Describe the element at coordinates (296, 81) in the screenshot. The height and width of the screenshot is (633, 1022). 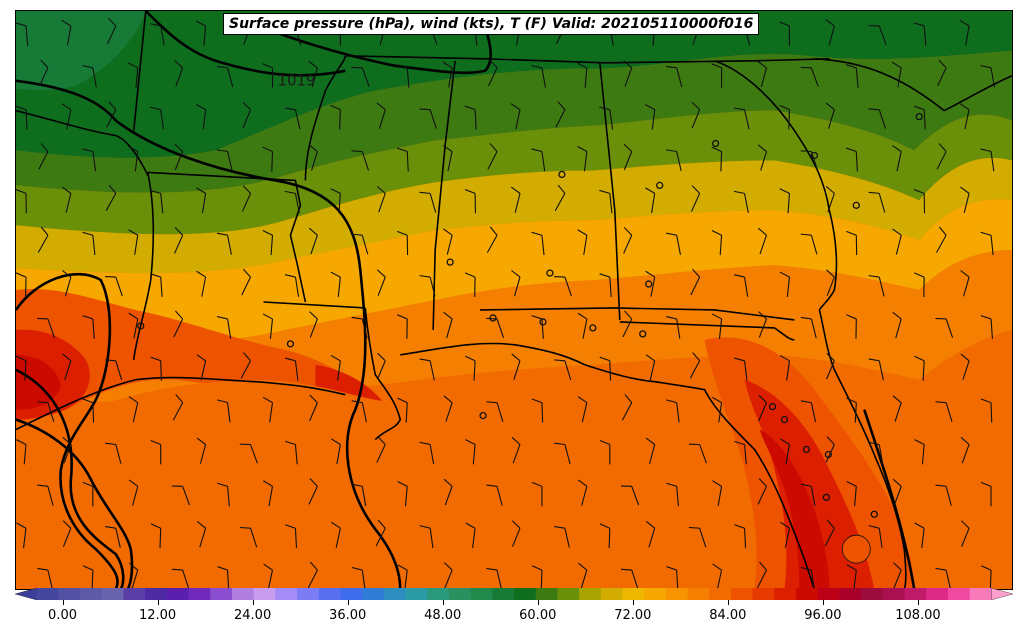
I see `isobar-label: 1019` at that location.